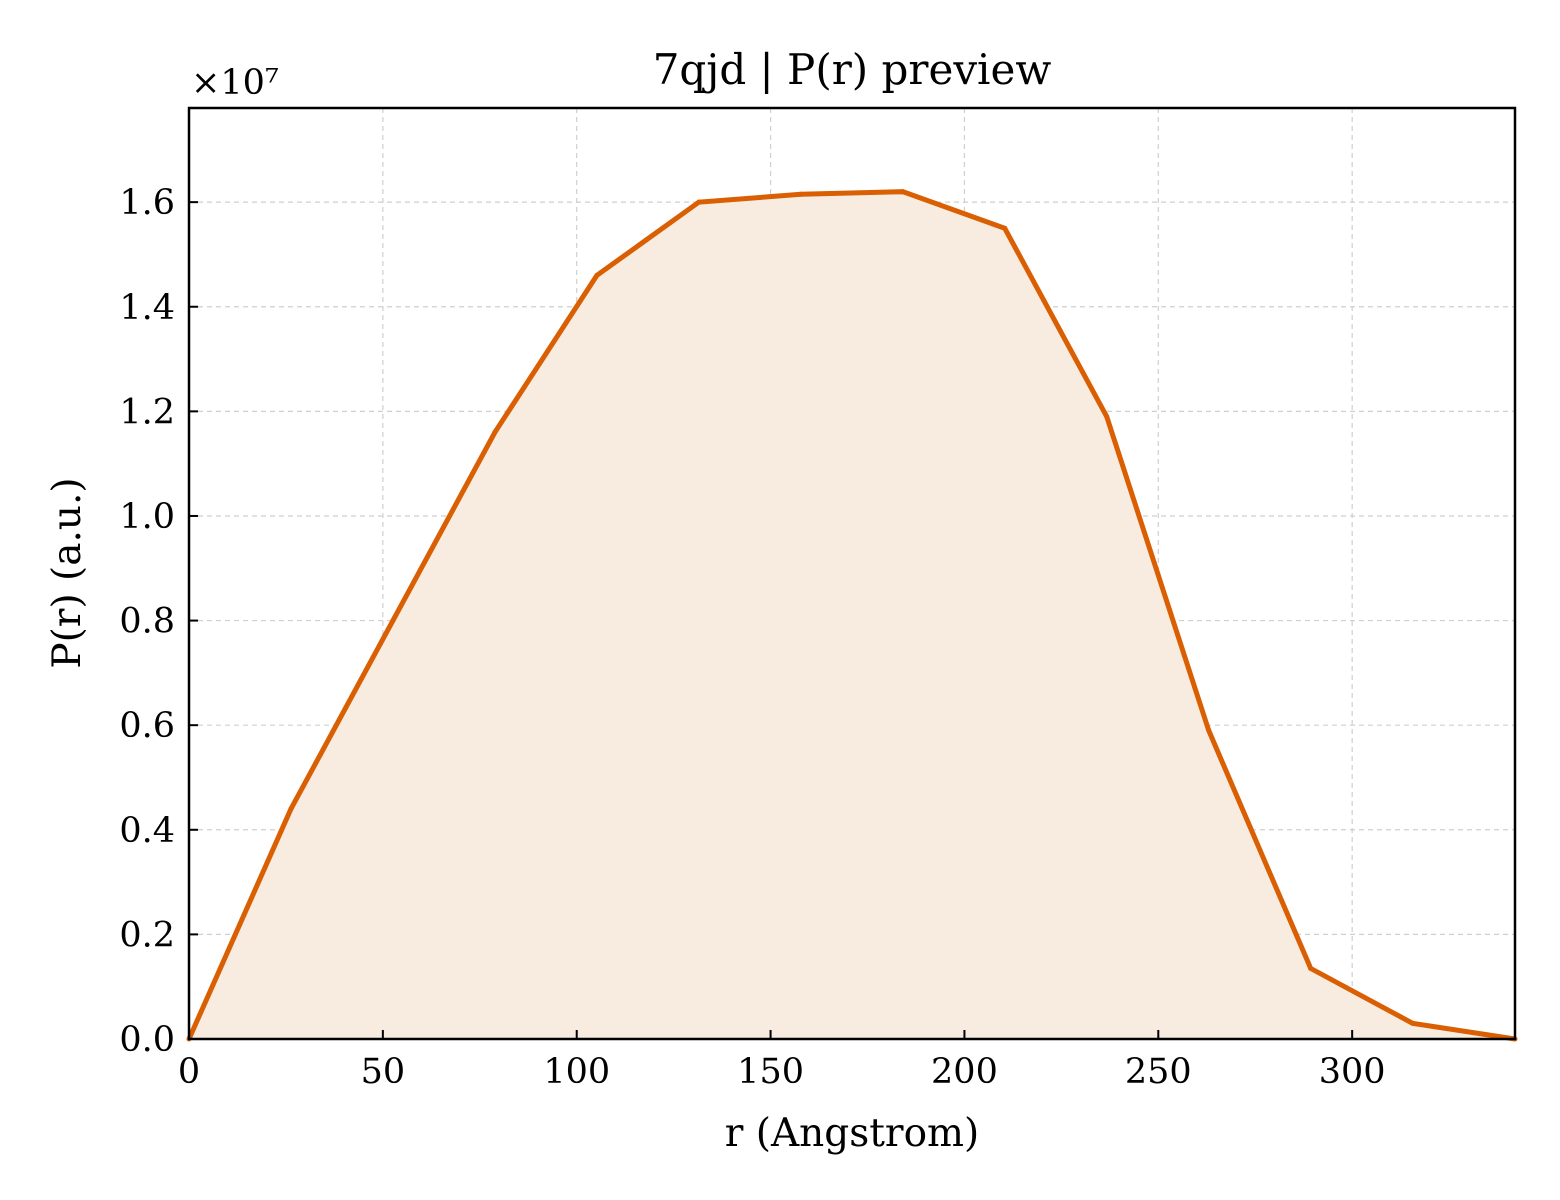 Image resolution: width=1560 pixels, height=1200 pixels. Describe the element at coordinates (147, 1040) in the screenshot. I see `y-tick-label: 0.0` at that location.